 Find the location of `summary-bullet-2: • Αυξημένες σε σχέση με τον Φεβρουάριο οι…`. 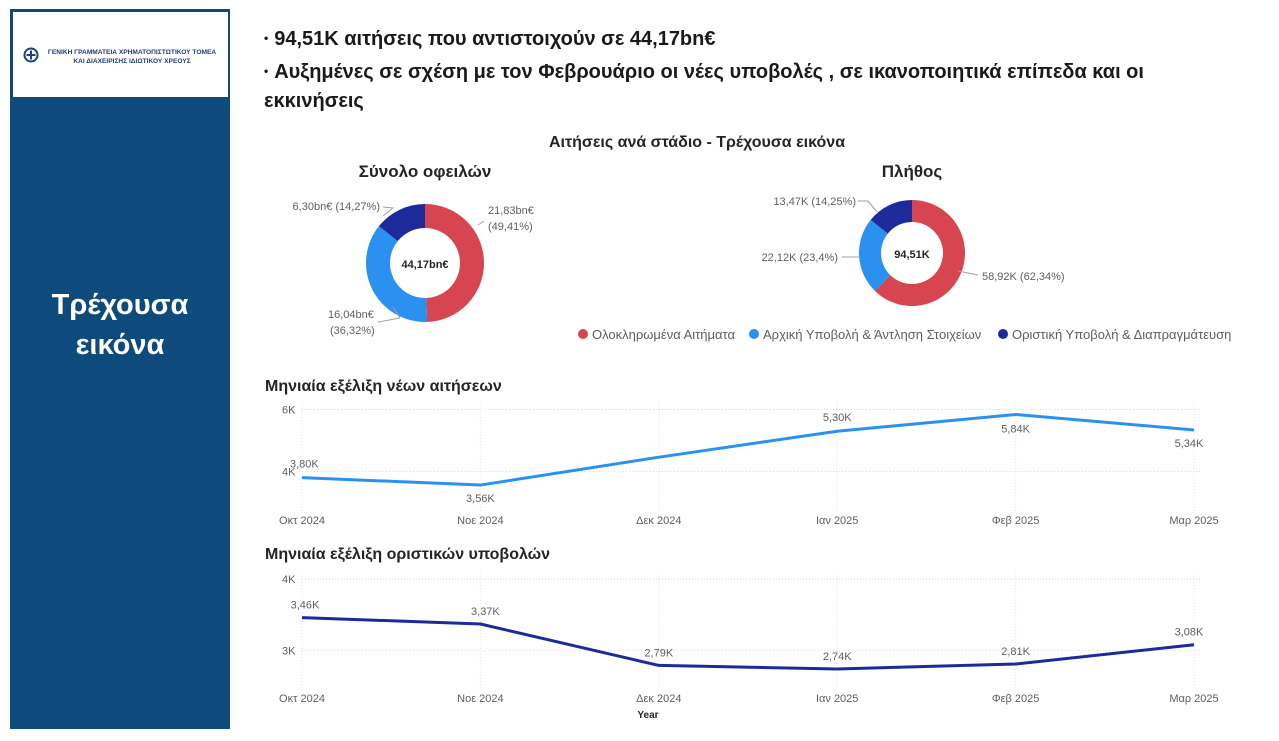

summary-bullet-2: • Αυξημένες σε σχέση με τον Φεβρουάριο οι… is located at coordinates (744, 87).